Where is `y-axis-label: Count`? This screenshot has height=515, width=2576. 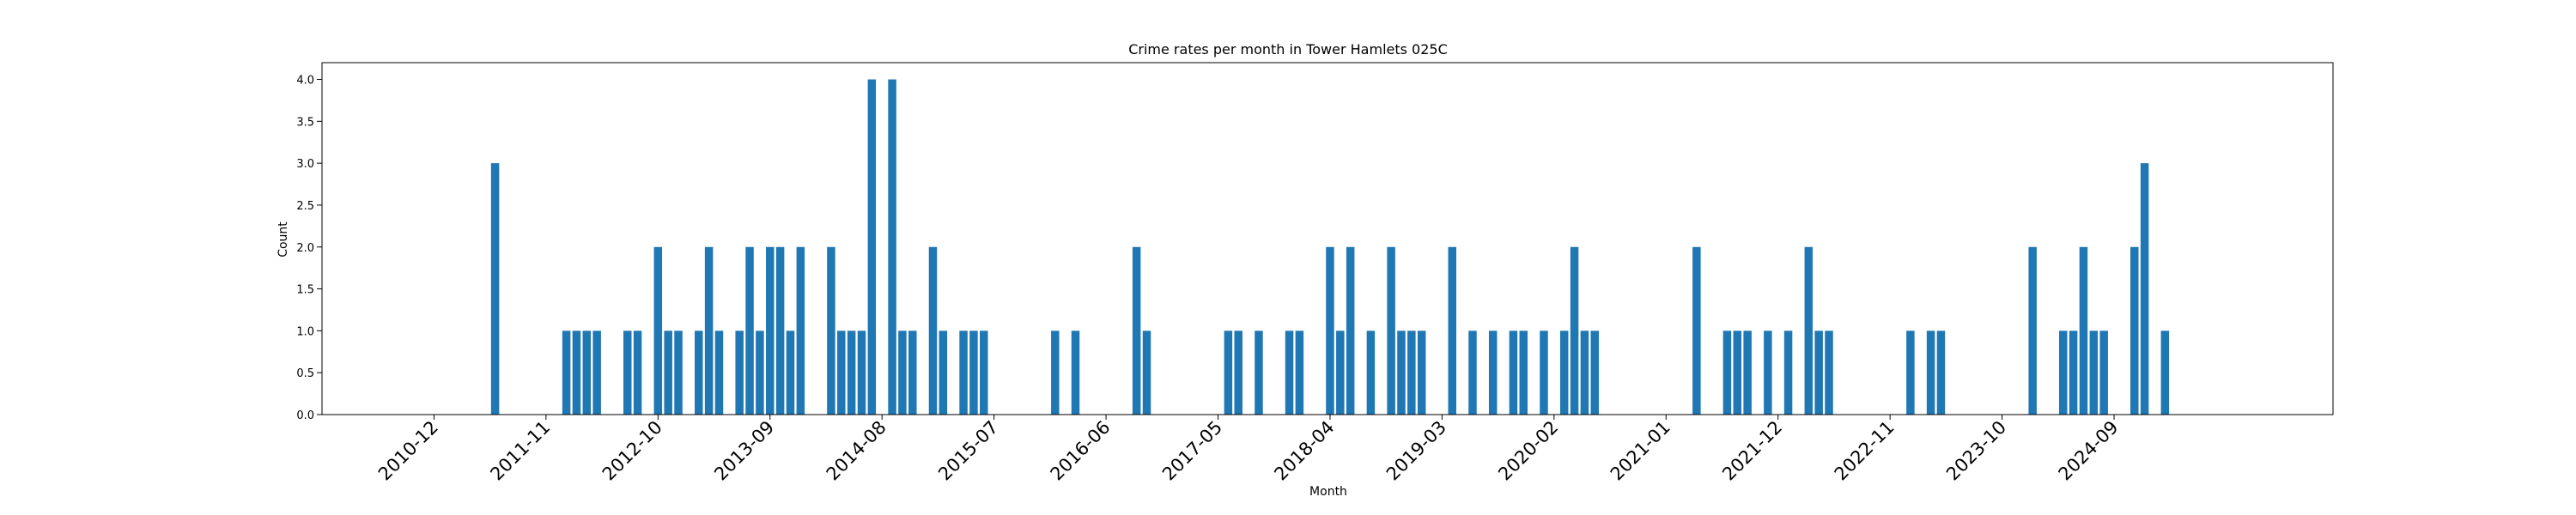 y-axis-label: Count is located at coordinates (283, 239).